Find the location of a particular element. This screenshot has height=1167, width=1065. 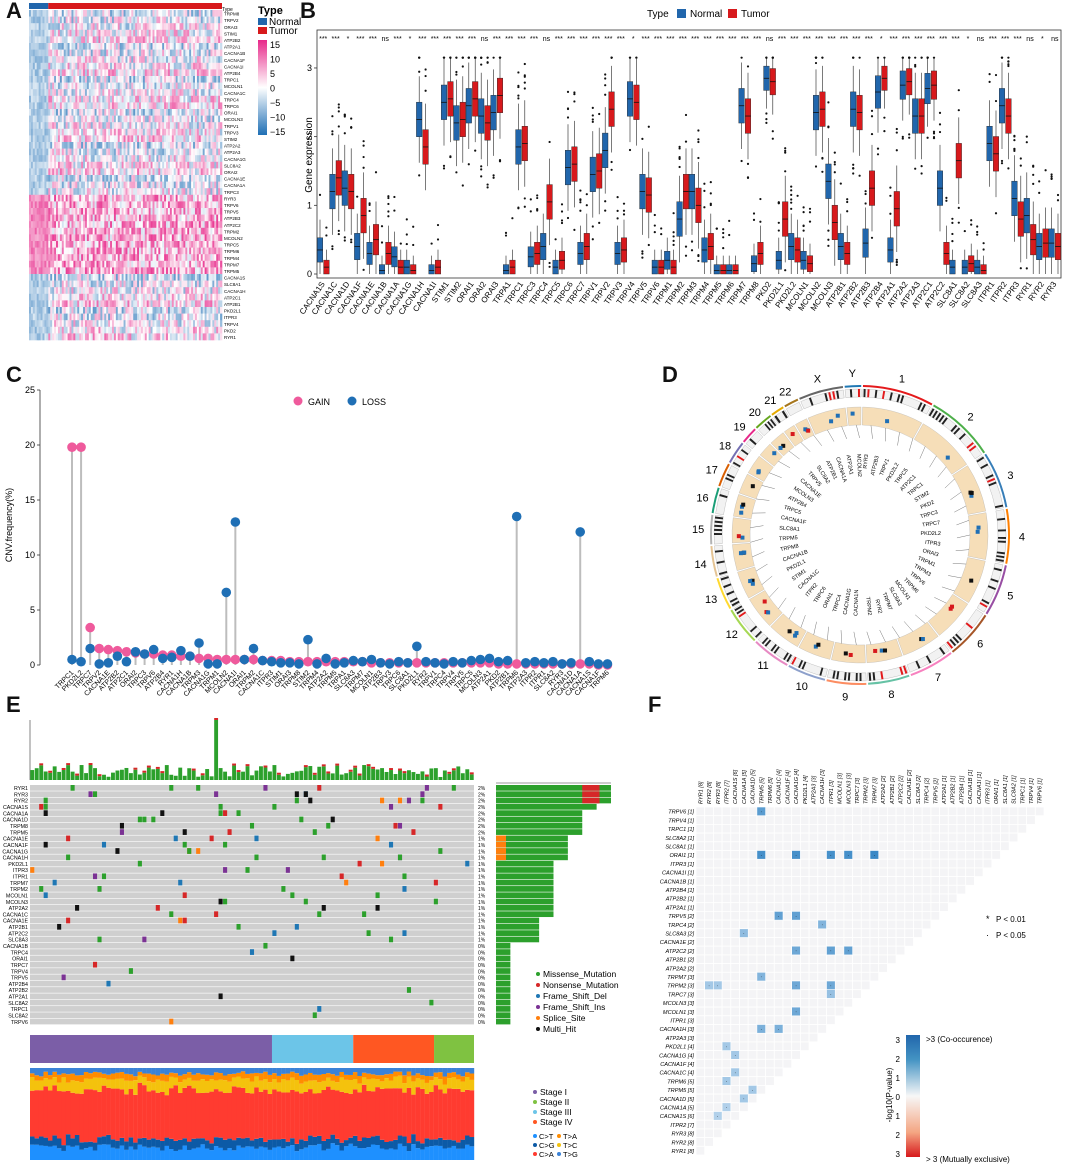

heatmap-a-row is located at coordinates (126, 33).